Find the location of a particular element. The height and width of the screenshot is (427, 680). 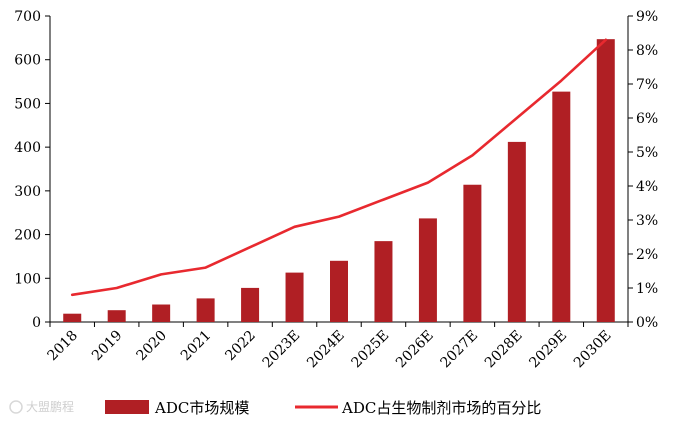

left-tick-label: 0 is located at coordinates (36, 323).